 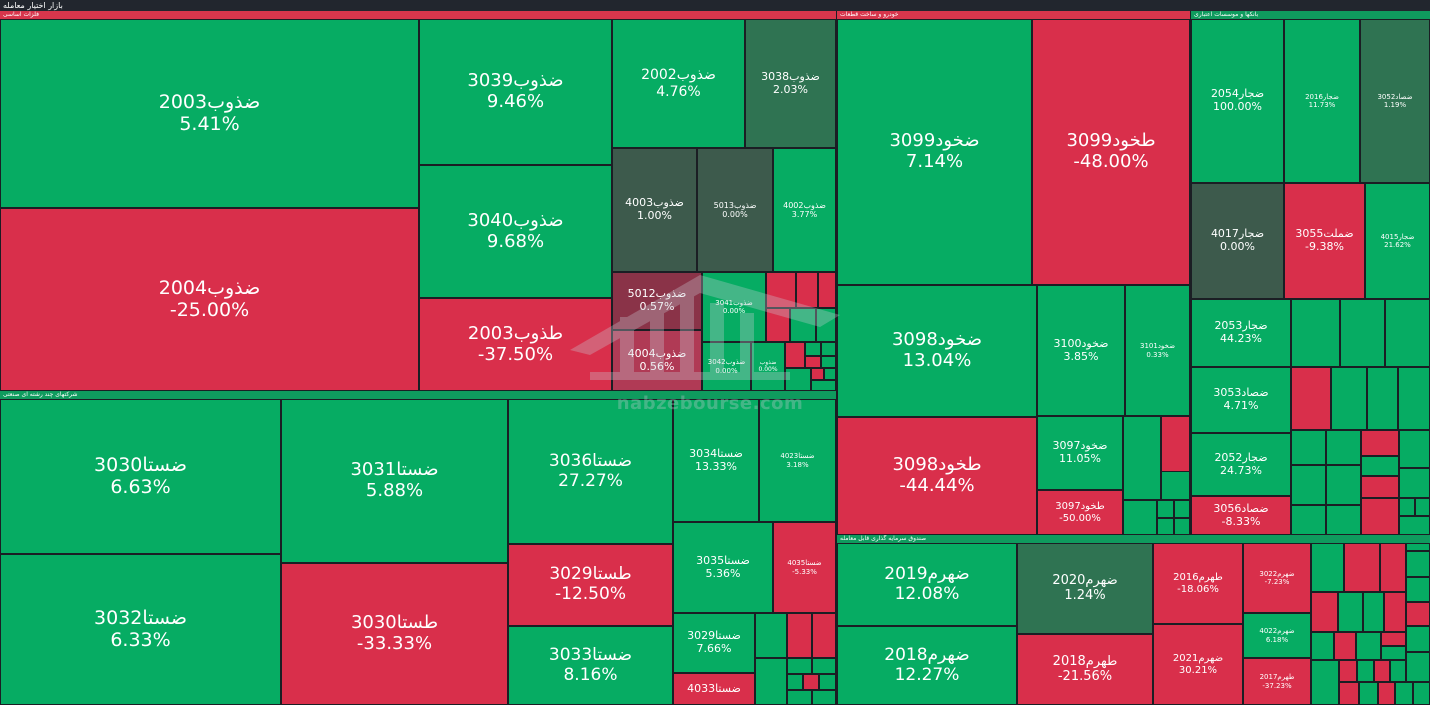 I want to click on treemap-tile: طخود3099 -48.00%, so click(x=1111, y=152).